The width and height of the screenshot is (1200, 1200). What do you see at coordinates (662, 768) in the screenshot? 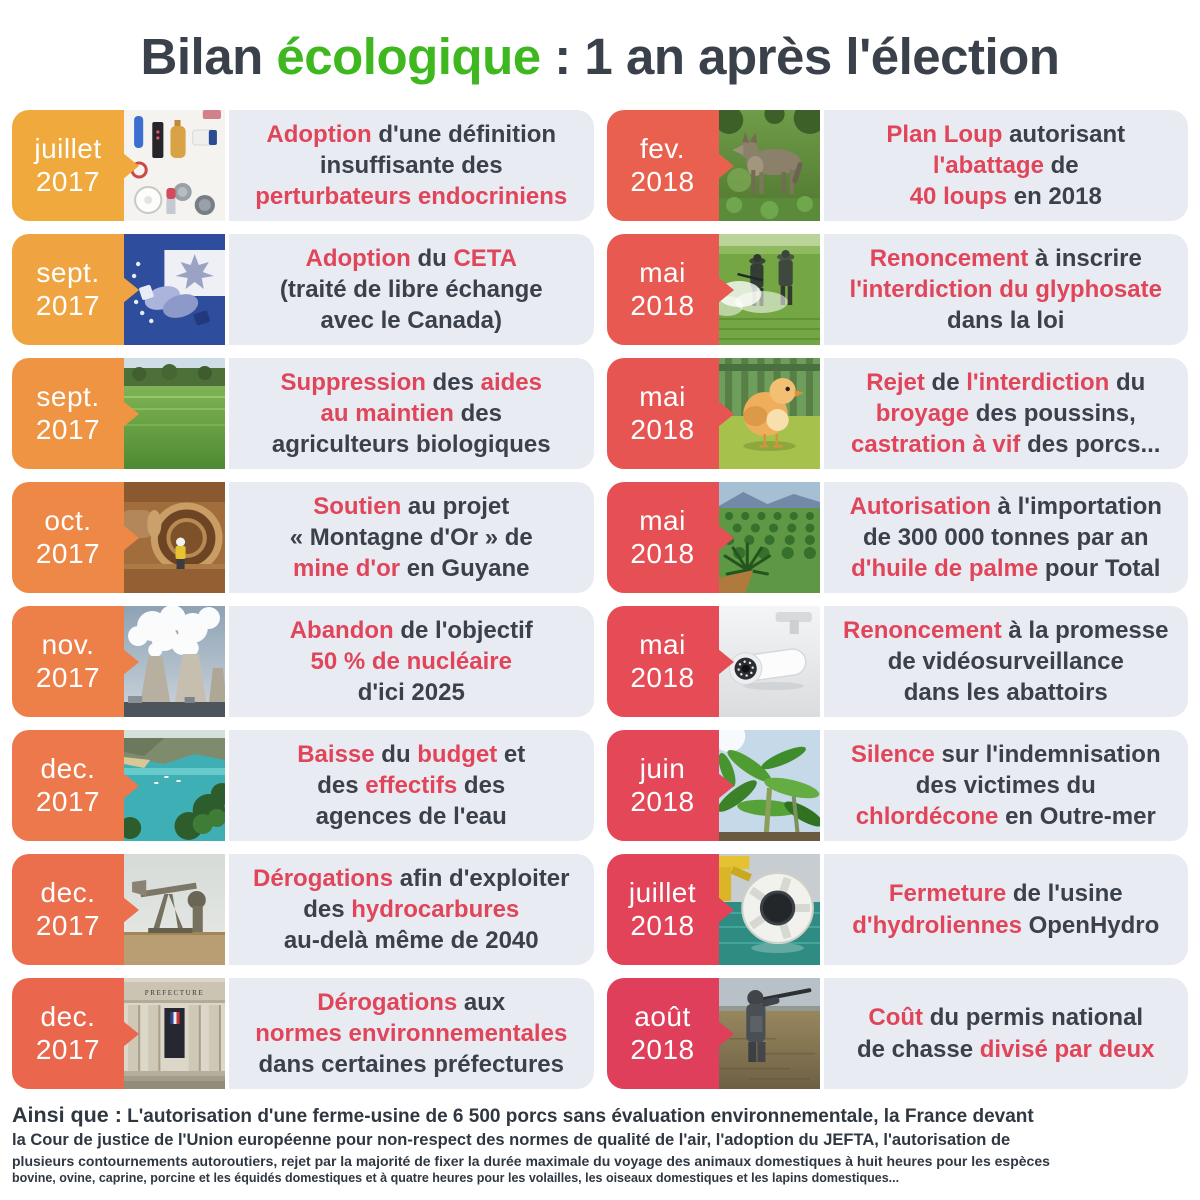
I see `event-month: juin` at bounding box center [662, 768].